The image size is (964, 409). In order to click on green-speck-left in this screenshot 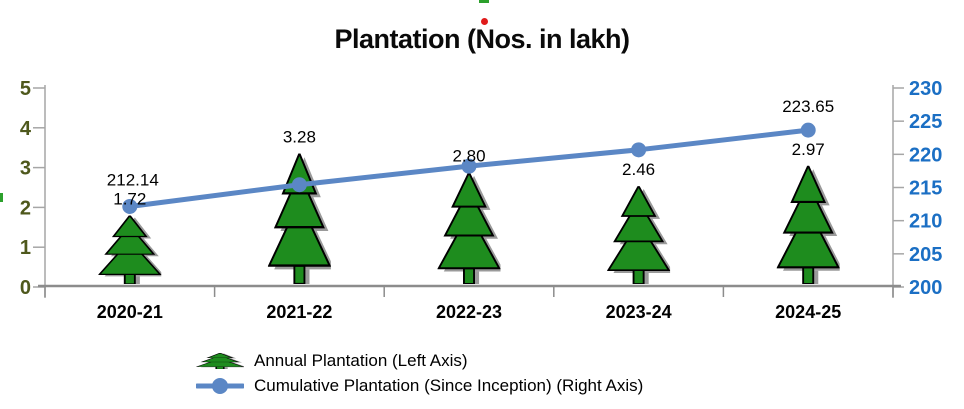, I will do `click(1, 197)`.